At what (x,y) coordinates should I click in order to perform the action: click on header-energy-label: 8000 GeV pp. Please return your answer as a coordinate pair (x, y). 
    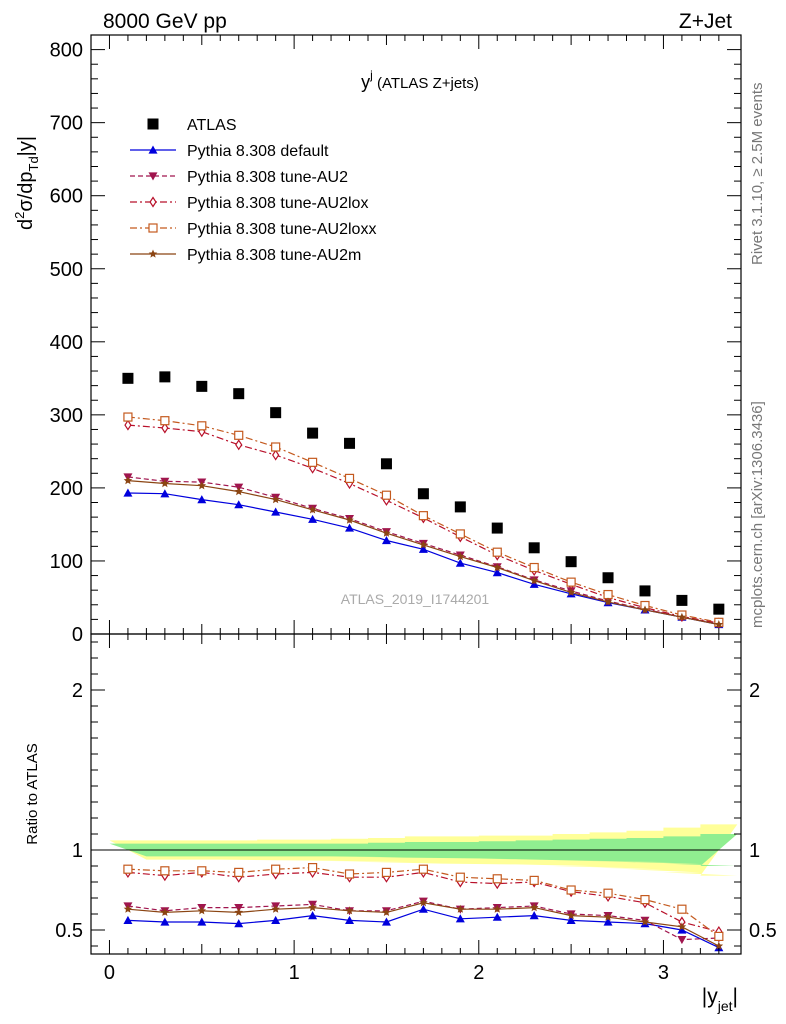
    Looking at the image, I should click on (165, 21).